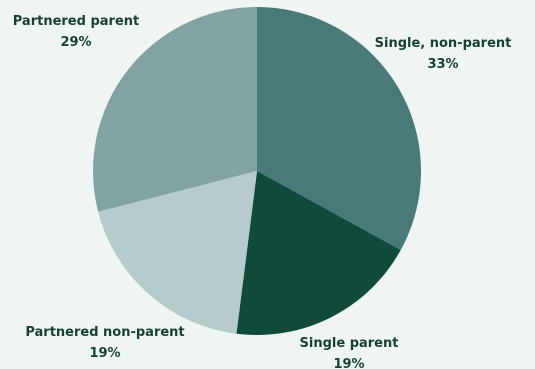 Image resolution: width=535 pixels, height=369 pixels. Describe the element at coordinates (104, 332) in the screenshot. I see `slice-label: Partnered non-parent` at that location.